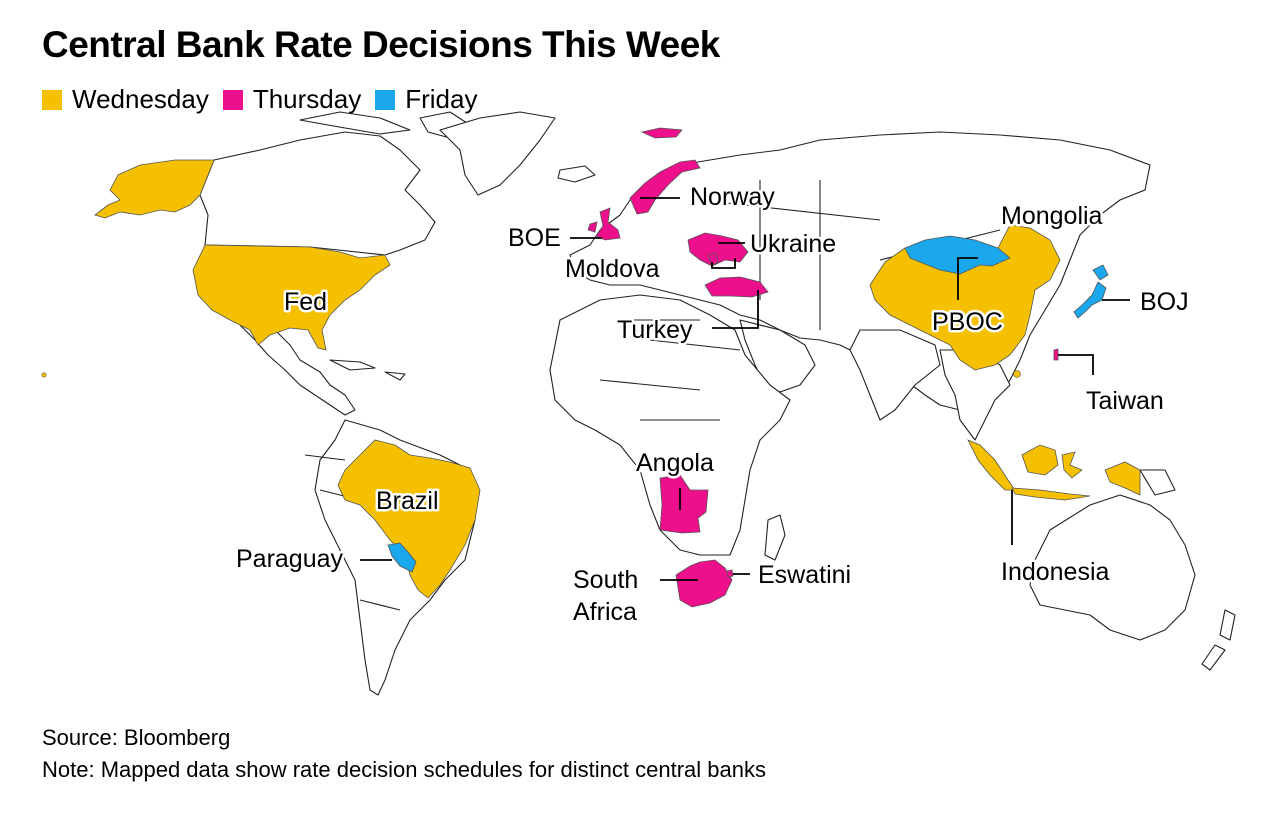 The image size is (1272, 814). Describe the element at coordinates (804, 575) in the screenshot. I see `label-eswatini: Eswatini` at that location.